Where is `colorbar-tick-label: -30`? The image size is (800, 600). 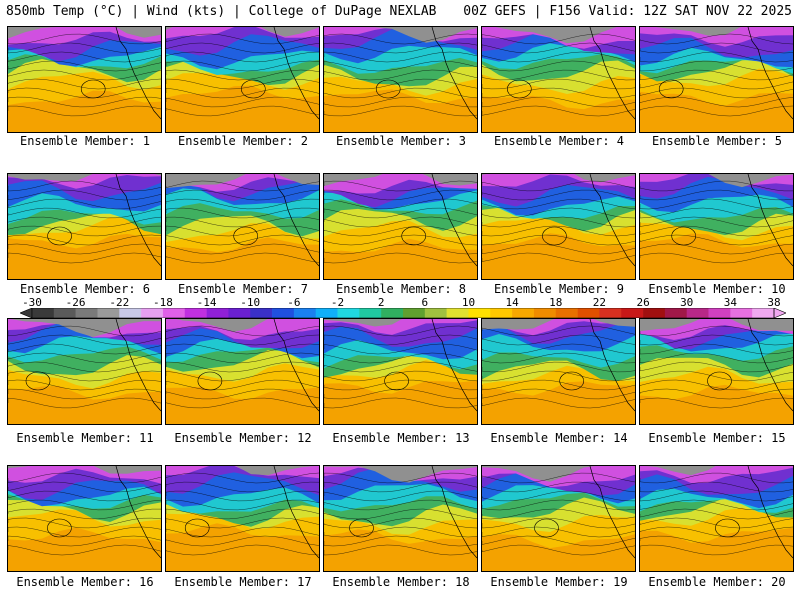 colorbar-tick-label: -30 is located at coordinates (32, 302).